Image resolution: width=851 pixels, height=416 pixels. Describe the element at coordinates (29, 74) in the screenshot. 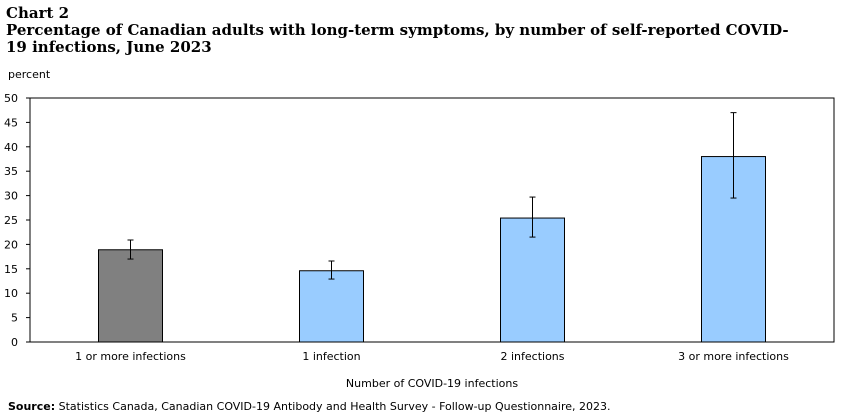

I see `y-axis-unit-label: percent` at that location.